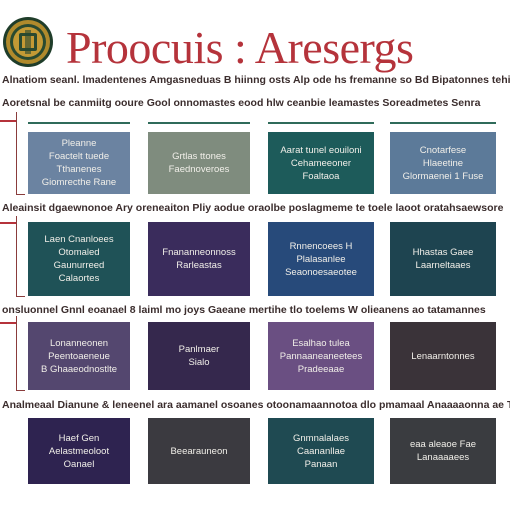  What do you see at coordinates (321, 150) in the screenshot?
I see `card-label: Aarat tunel eouiloni` at bounding box center [321, 150].